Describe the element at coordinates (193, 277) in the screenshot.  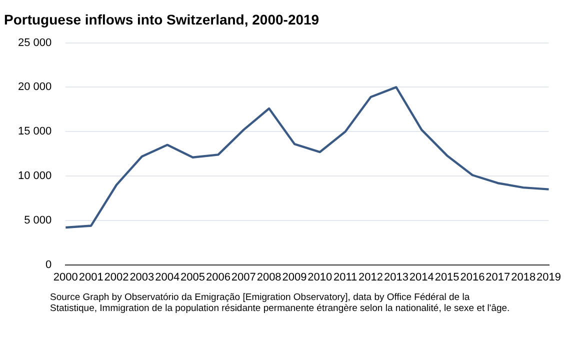
I see `x-tick-label: 2005` at that location.